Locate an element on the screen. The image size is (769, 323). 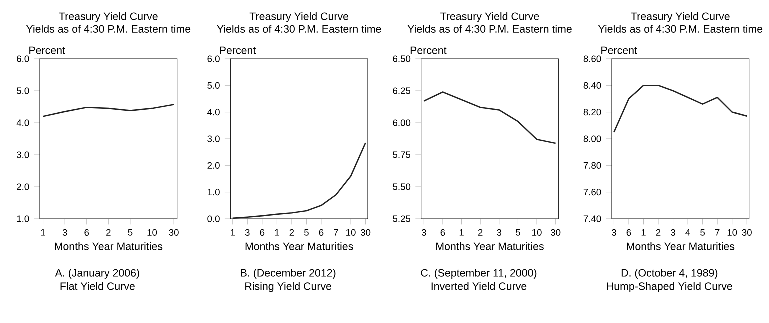
y-tick-label: 8.20 is located at coordinates (593, 112).